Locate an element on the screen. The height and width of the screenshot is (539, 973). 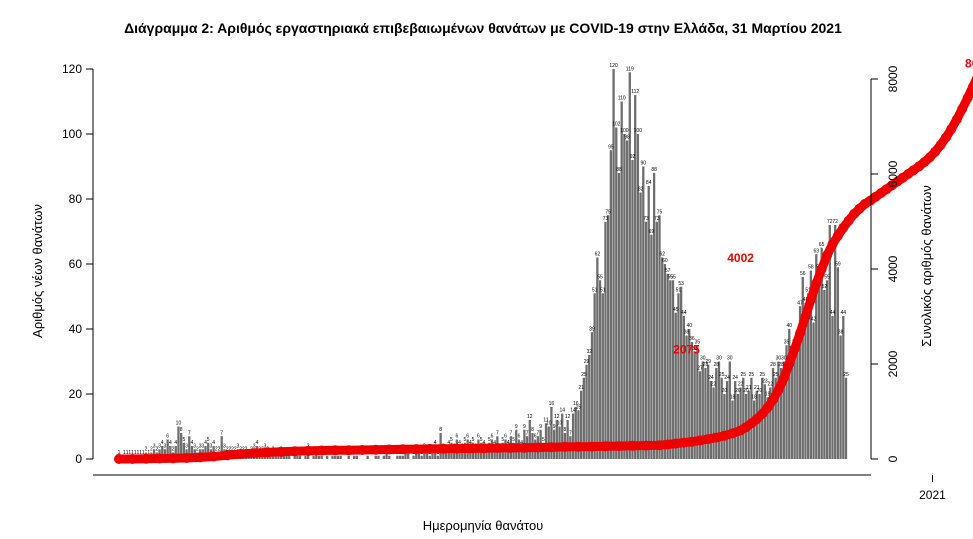
bar-value-label: 9 is located at coordinates (524, 427).